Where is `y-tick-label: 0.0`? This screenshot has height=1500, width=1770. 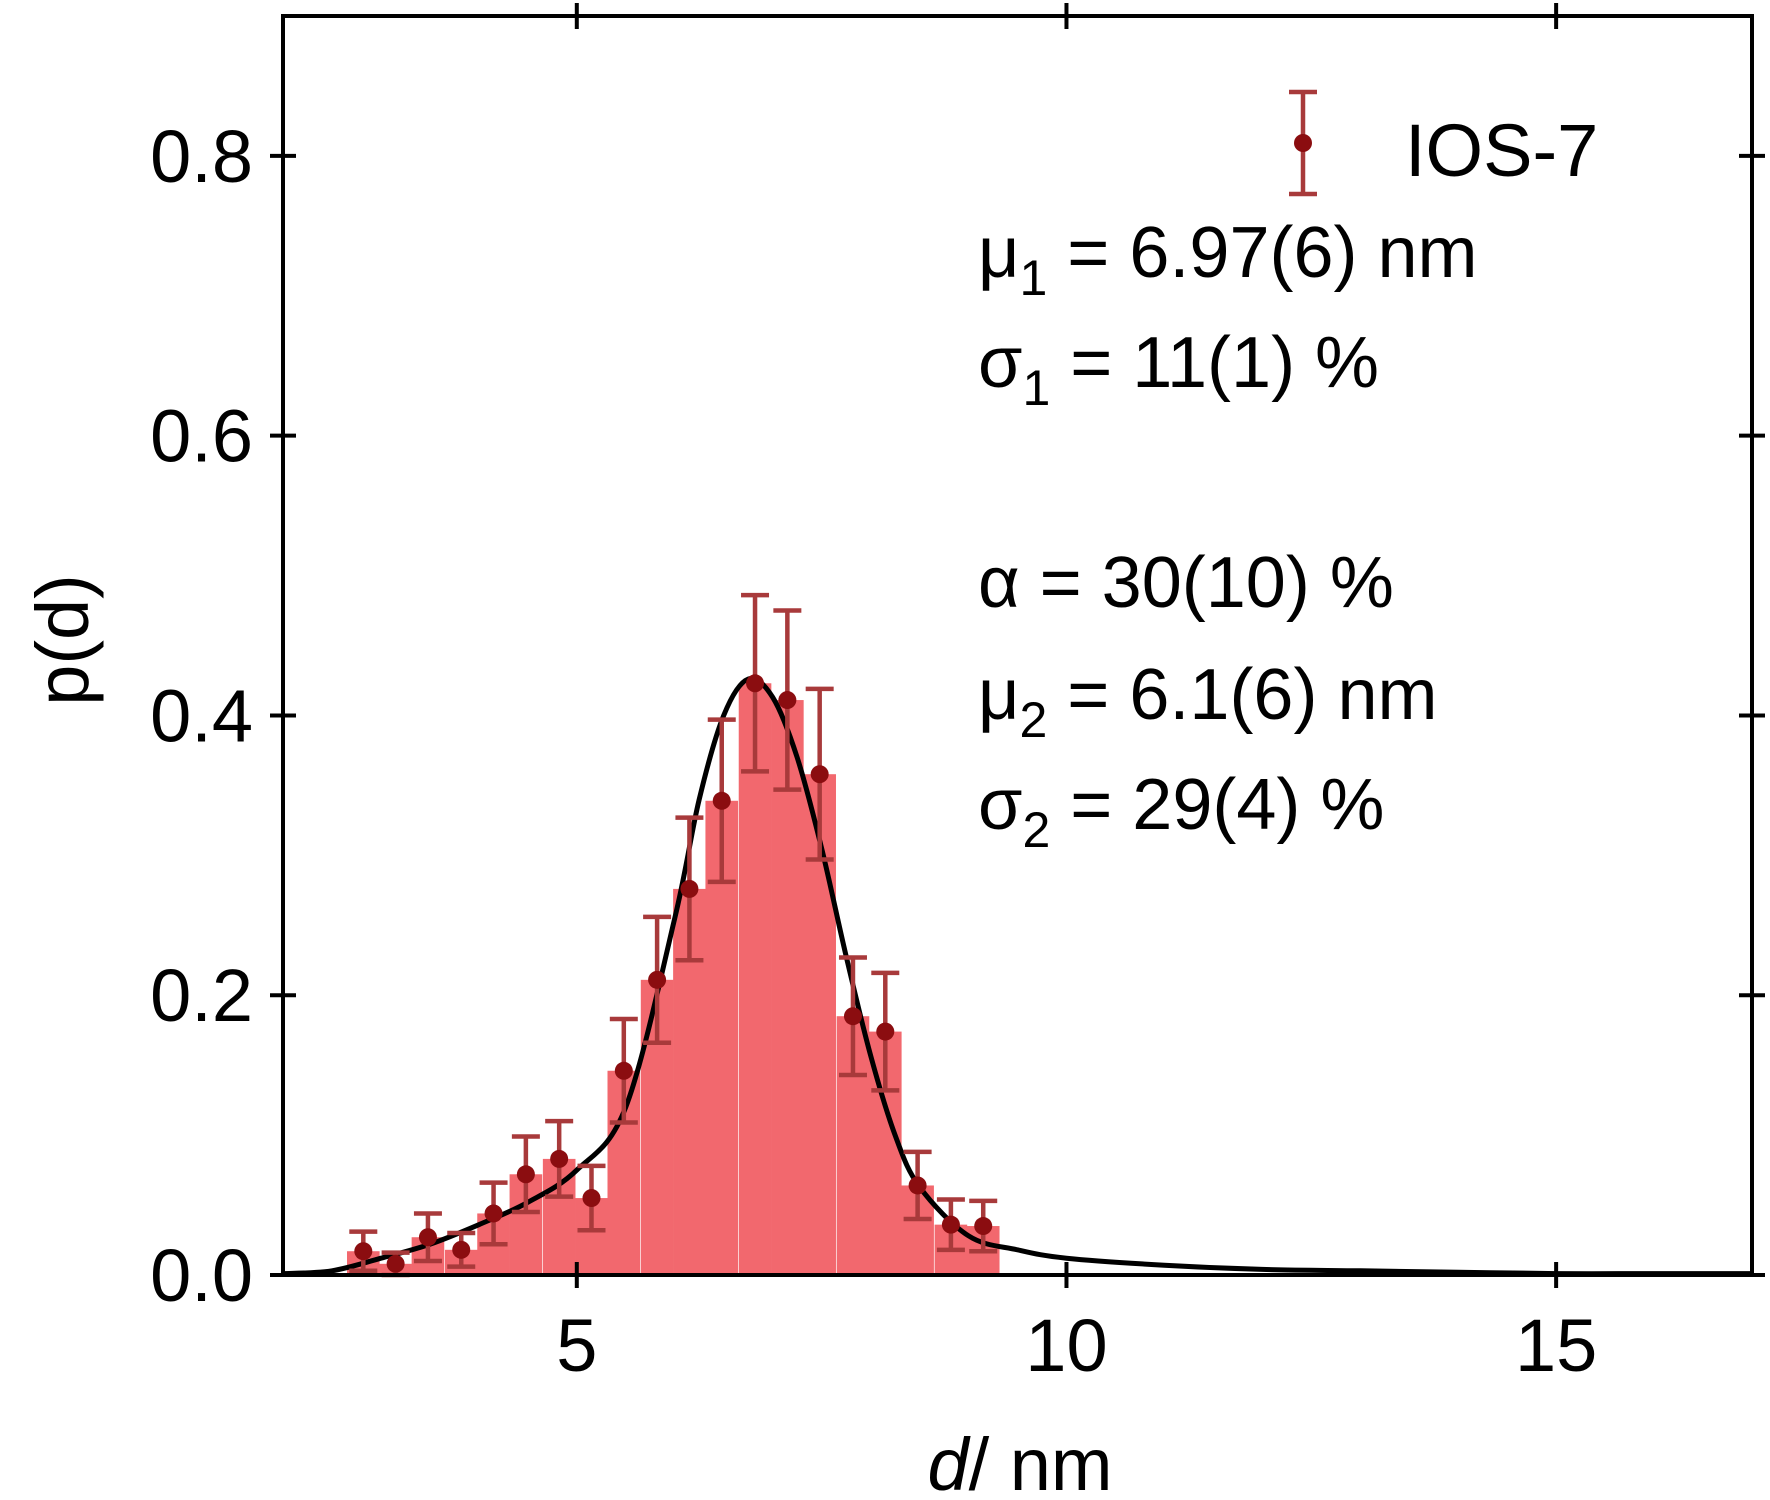 y-tick-label: 0.0 is located at coordinates (201, 1275).